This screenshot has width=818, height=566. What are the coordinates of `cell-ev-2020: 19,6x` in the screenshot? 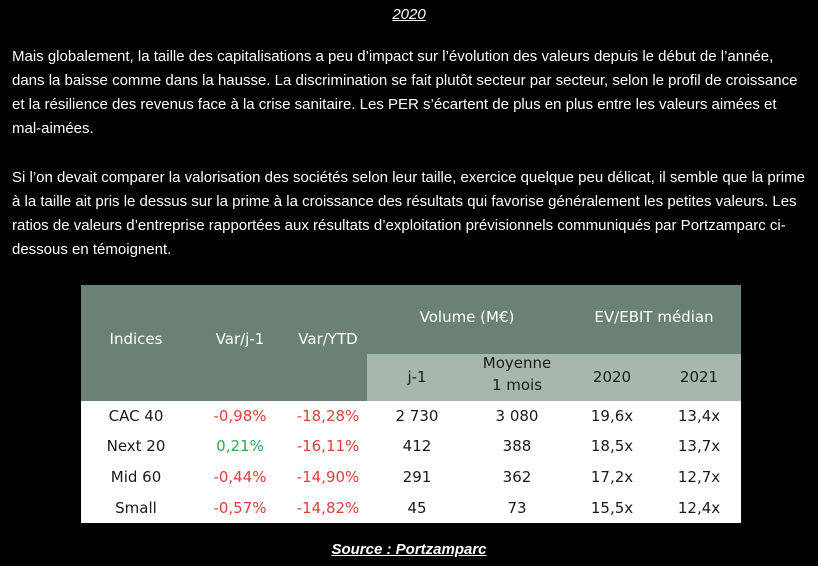 It's located at (612, 416).